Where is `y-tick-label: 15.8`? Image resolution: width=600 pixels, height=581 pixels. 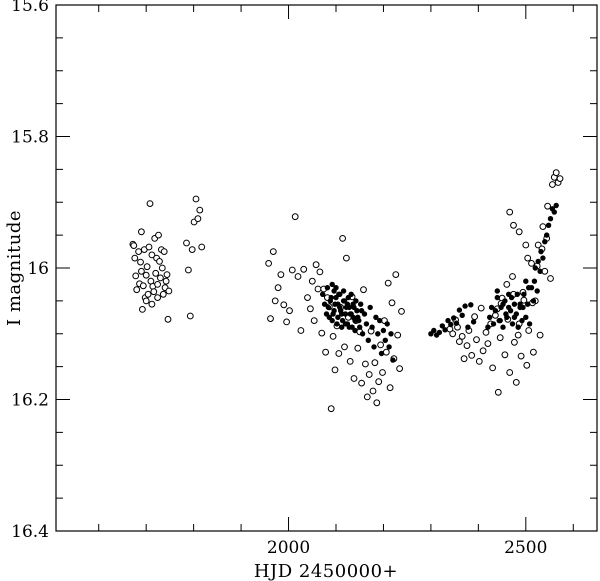
y-tick-label: 15.8 is located at coordinates (30, 138).